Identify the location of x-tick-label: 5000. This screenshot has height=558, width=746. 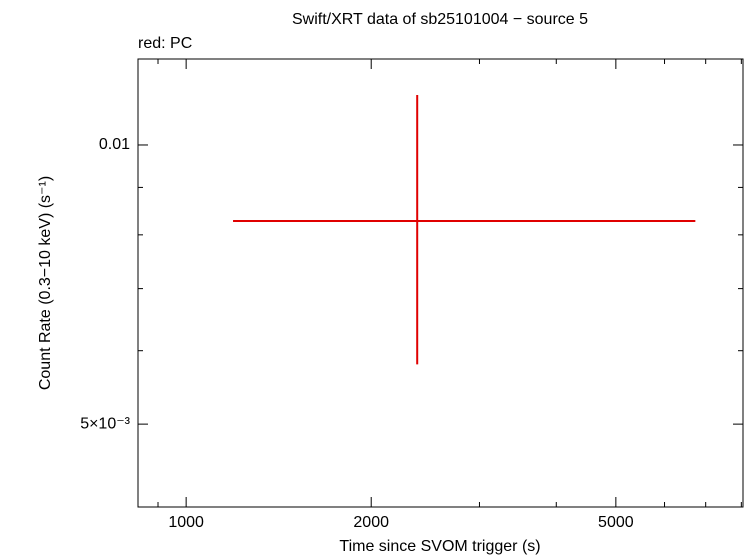
(616, 522).